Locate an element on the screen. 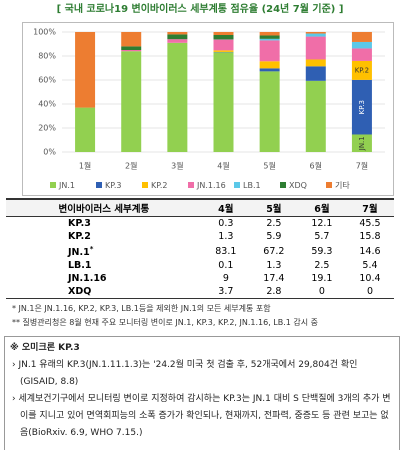 Image resolution: width=400 pixels, height=450 pixels. header-cell: 4월 is located at coordinates (225, 207).